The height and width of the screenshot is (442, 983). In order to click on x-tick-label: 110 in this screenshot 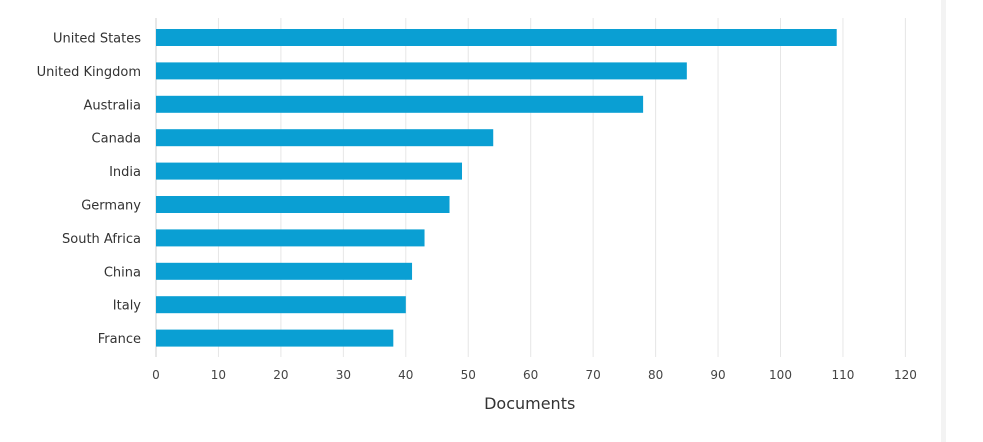, I will do `click(842, 375)`.